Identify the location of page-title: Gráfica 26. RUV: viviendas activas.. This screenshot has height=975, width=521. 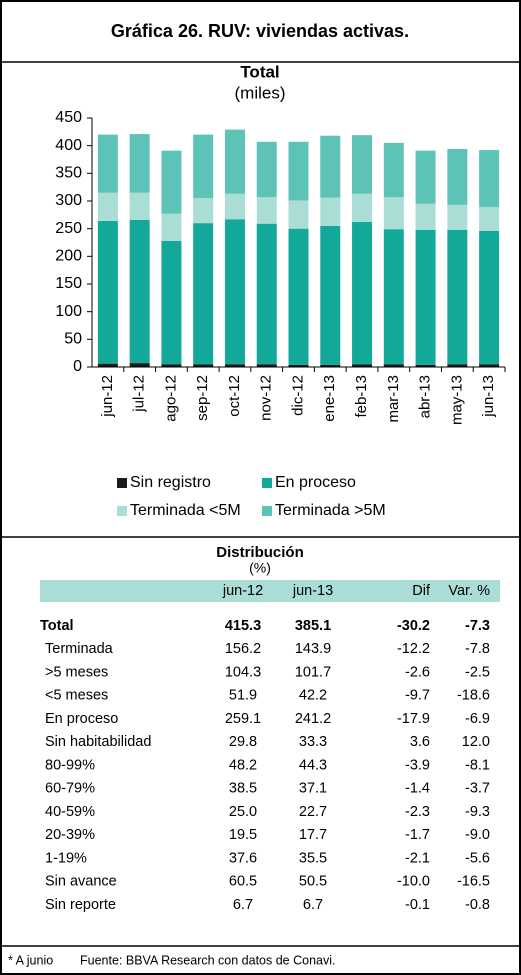
(260, 31).